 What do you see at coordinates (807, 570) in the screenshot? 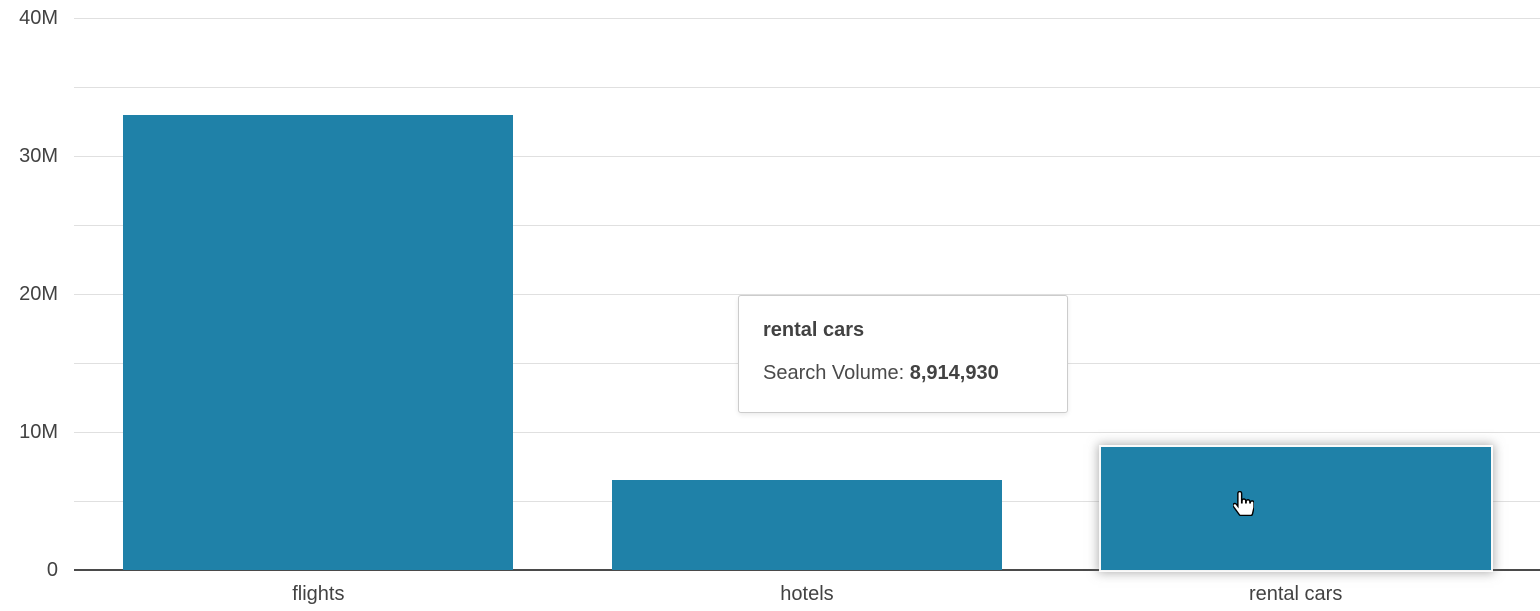
I see `x-axis-line` at bounding box center [807, 570].